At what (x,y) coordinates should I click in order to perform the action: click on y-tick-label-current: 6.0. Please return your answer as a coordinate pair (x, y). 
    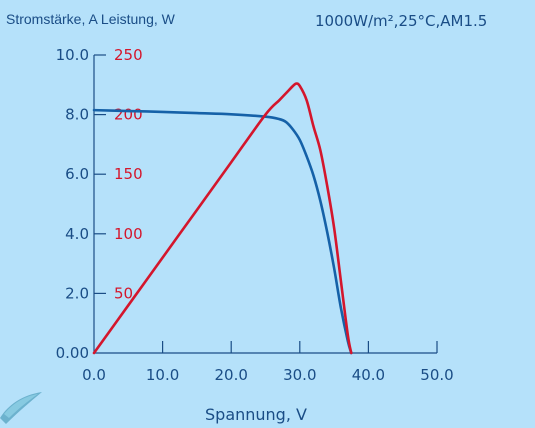
    Looking at the image, I should click on (77, 174).